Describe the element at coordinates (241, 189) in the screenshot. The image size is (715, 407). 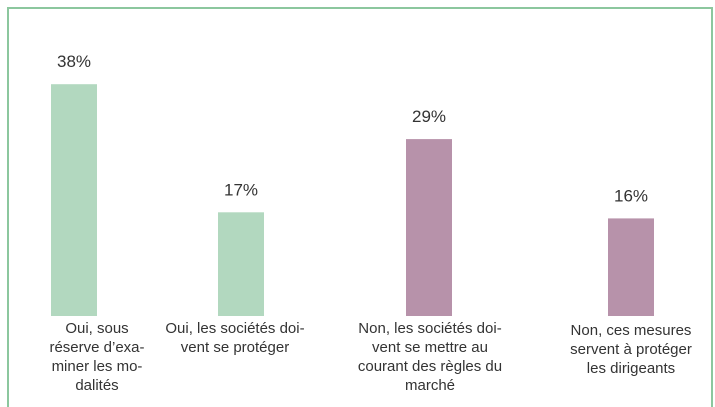
I see `value-label: 17%` at that location.